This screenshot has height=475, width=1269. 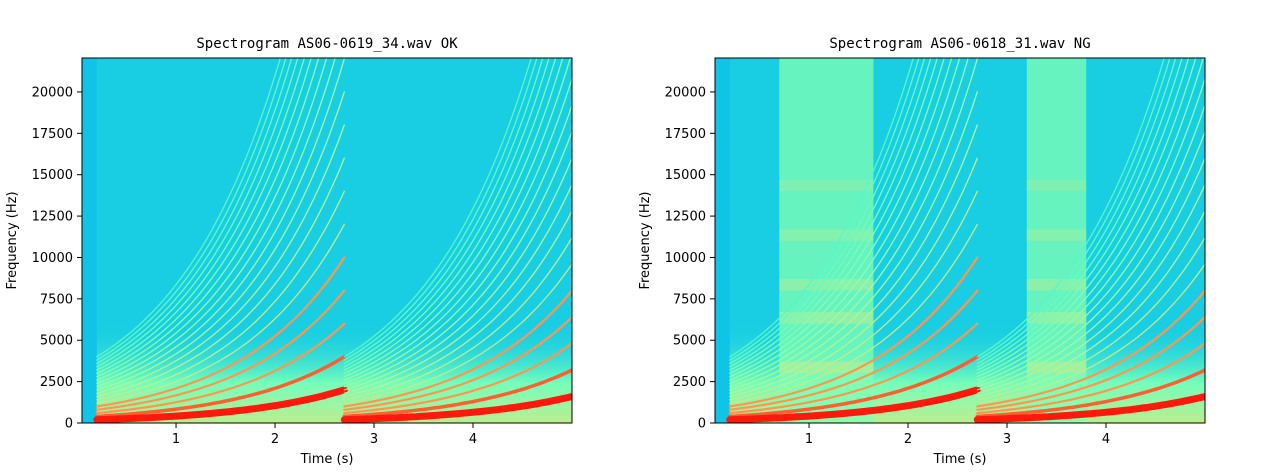 What do you see at coordinates (56, 341) in the screenshot?
I see `y-tick-label: 5000` at bounding box center [56, 341].